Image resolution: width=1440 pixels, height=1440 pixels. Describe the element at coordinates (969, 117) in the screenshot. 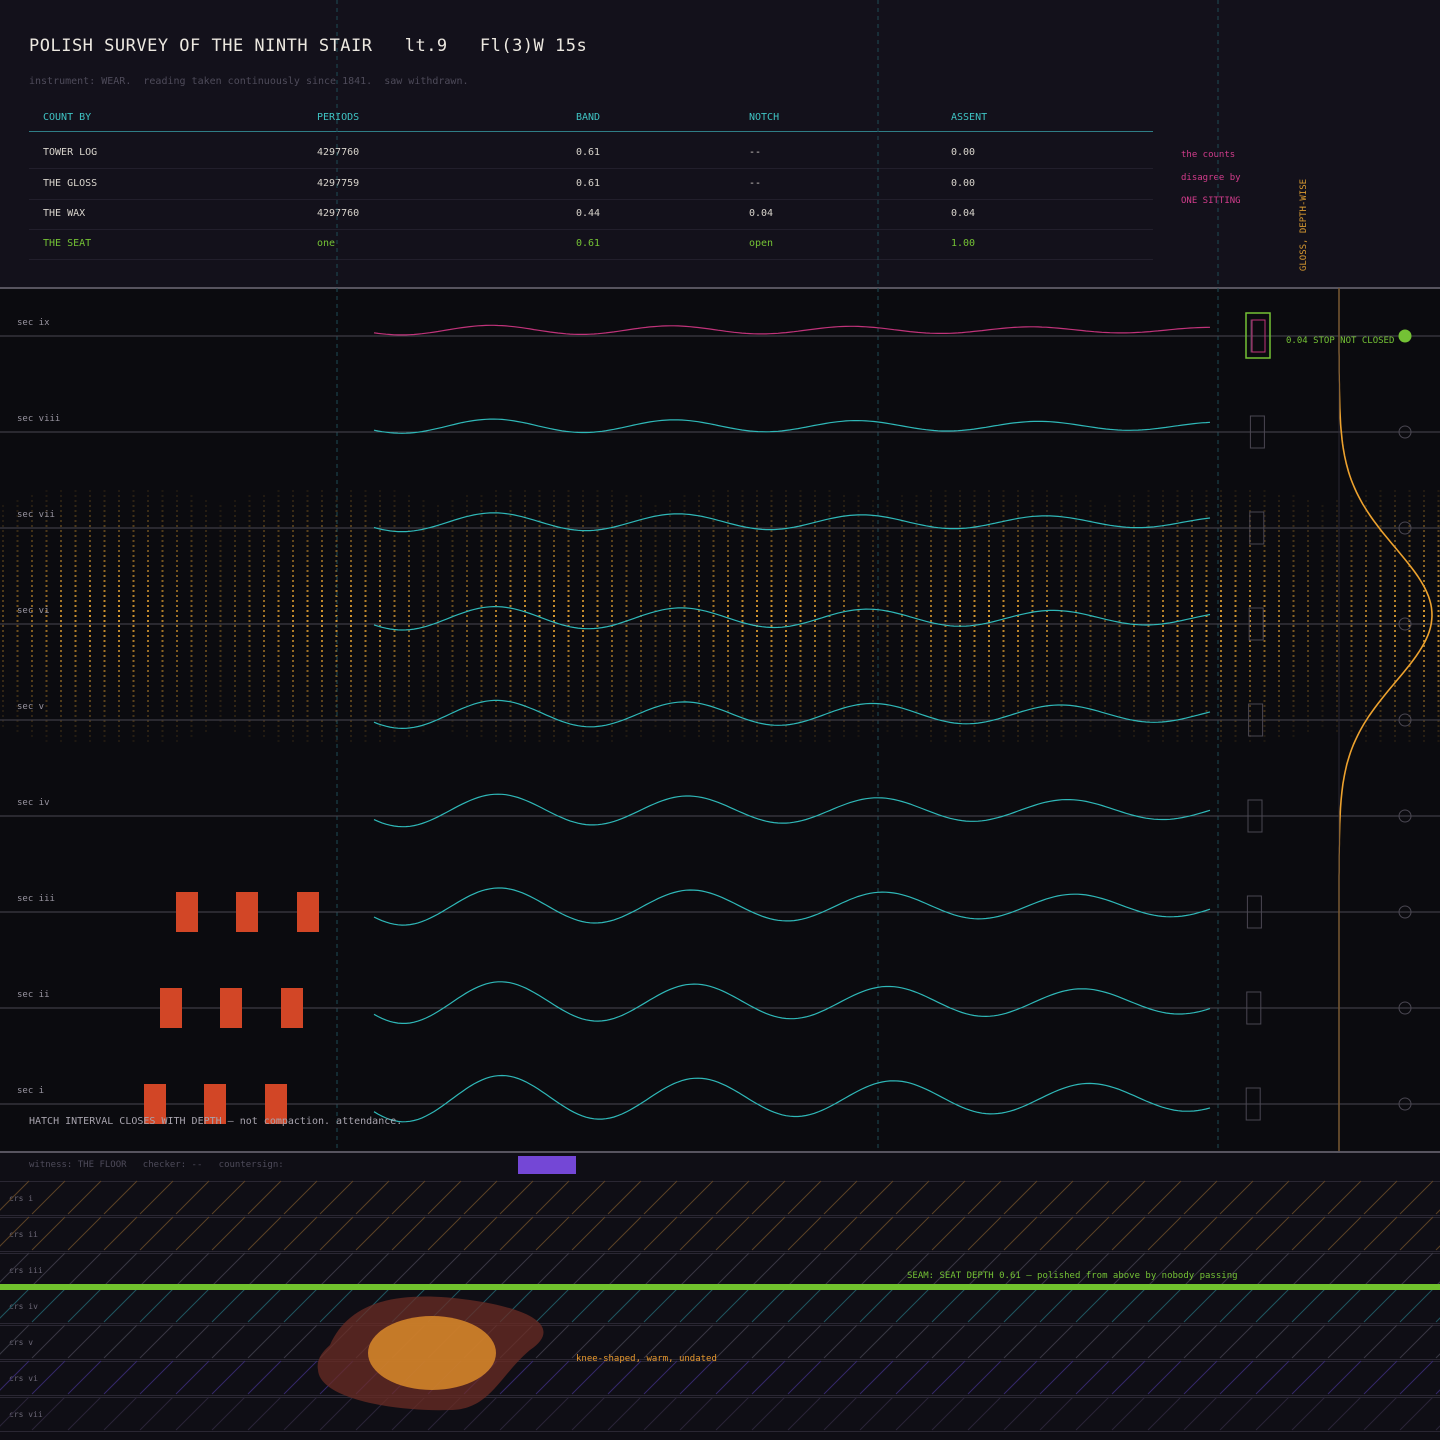

I see `column-header-assent: ASSENT` at that location.